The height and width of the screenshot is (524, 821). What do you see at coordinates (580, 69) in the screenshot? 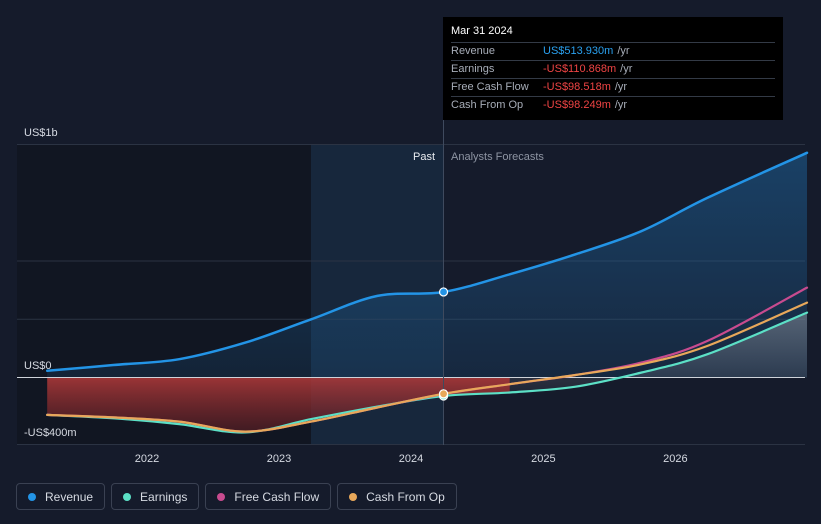
I see `tooltip-value: -US$110.868m` at bounding box center [580, 69].